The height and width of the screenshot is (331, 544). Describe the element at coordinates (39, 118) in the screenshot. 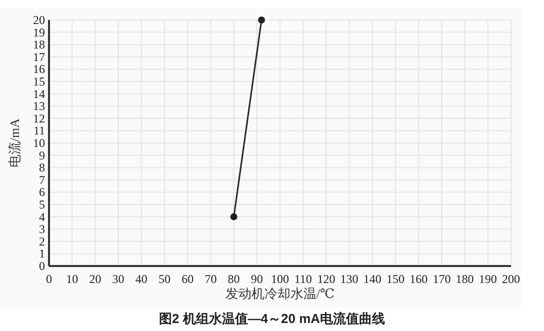

I see `y-tick-label: 12` at that location.